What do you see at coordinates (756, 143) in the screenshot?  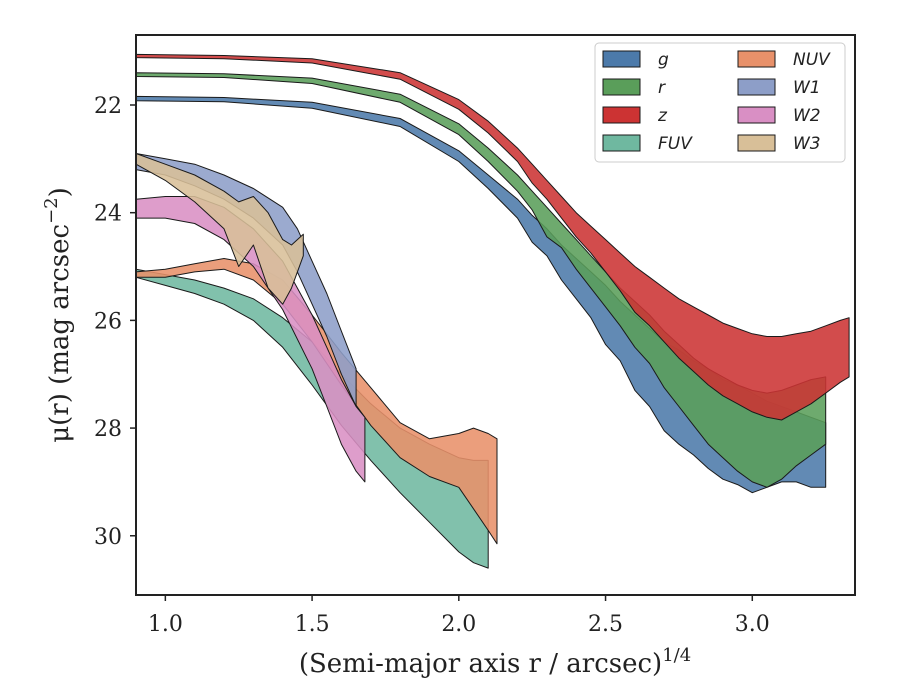 I see `legend-swatch-w3` at bounding box center [756, 143].